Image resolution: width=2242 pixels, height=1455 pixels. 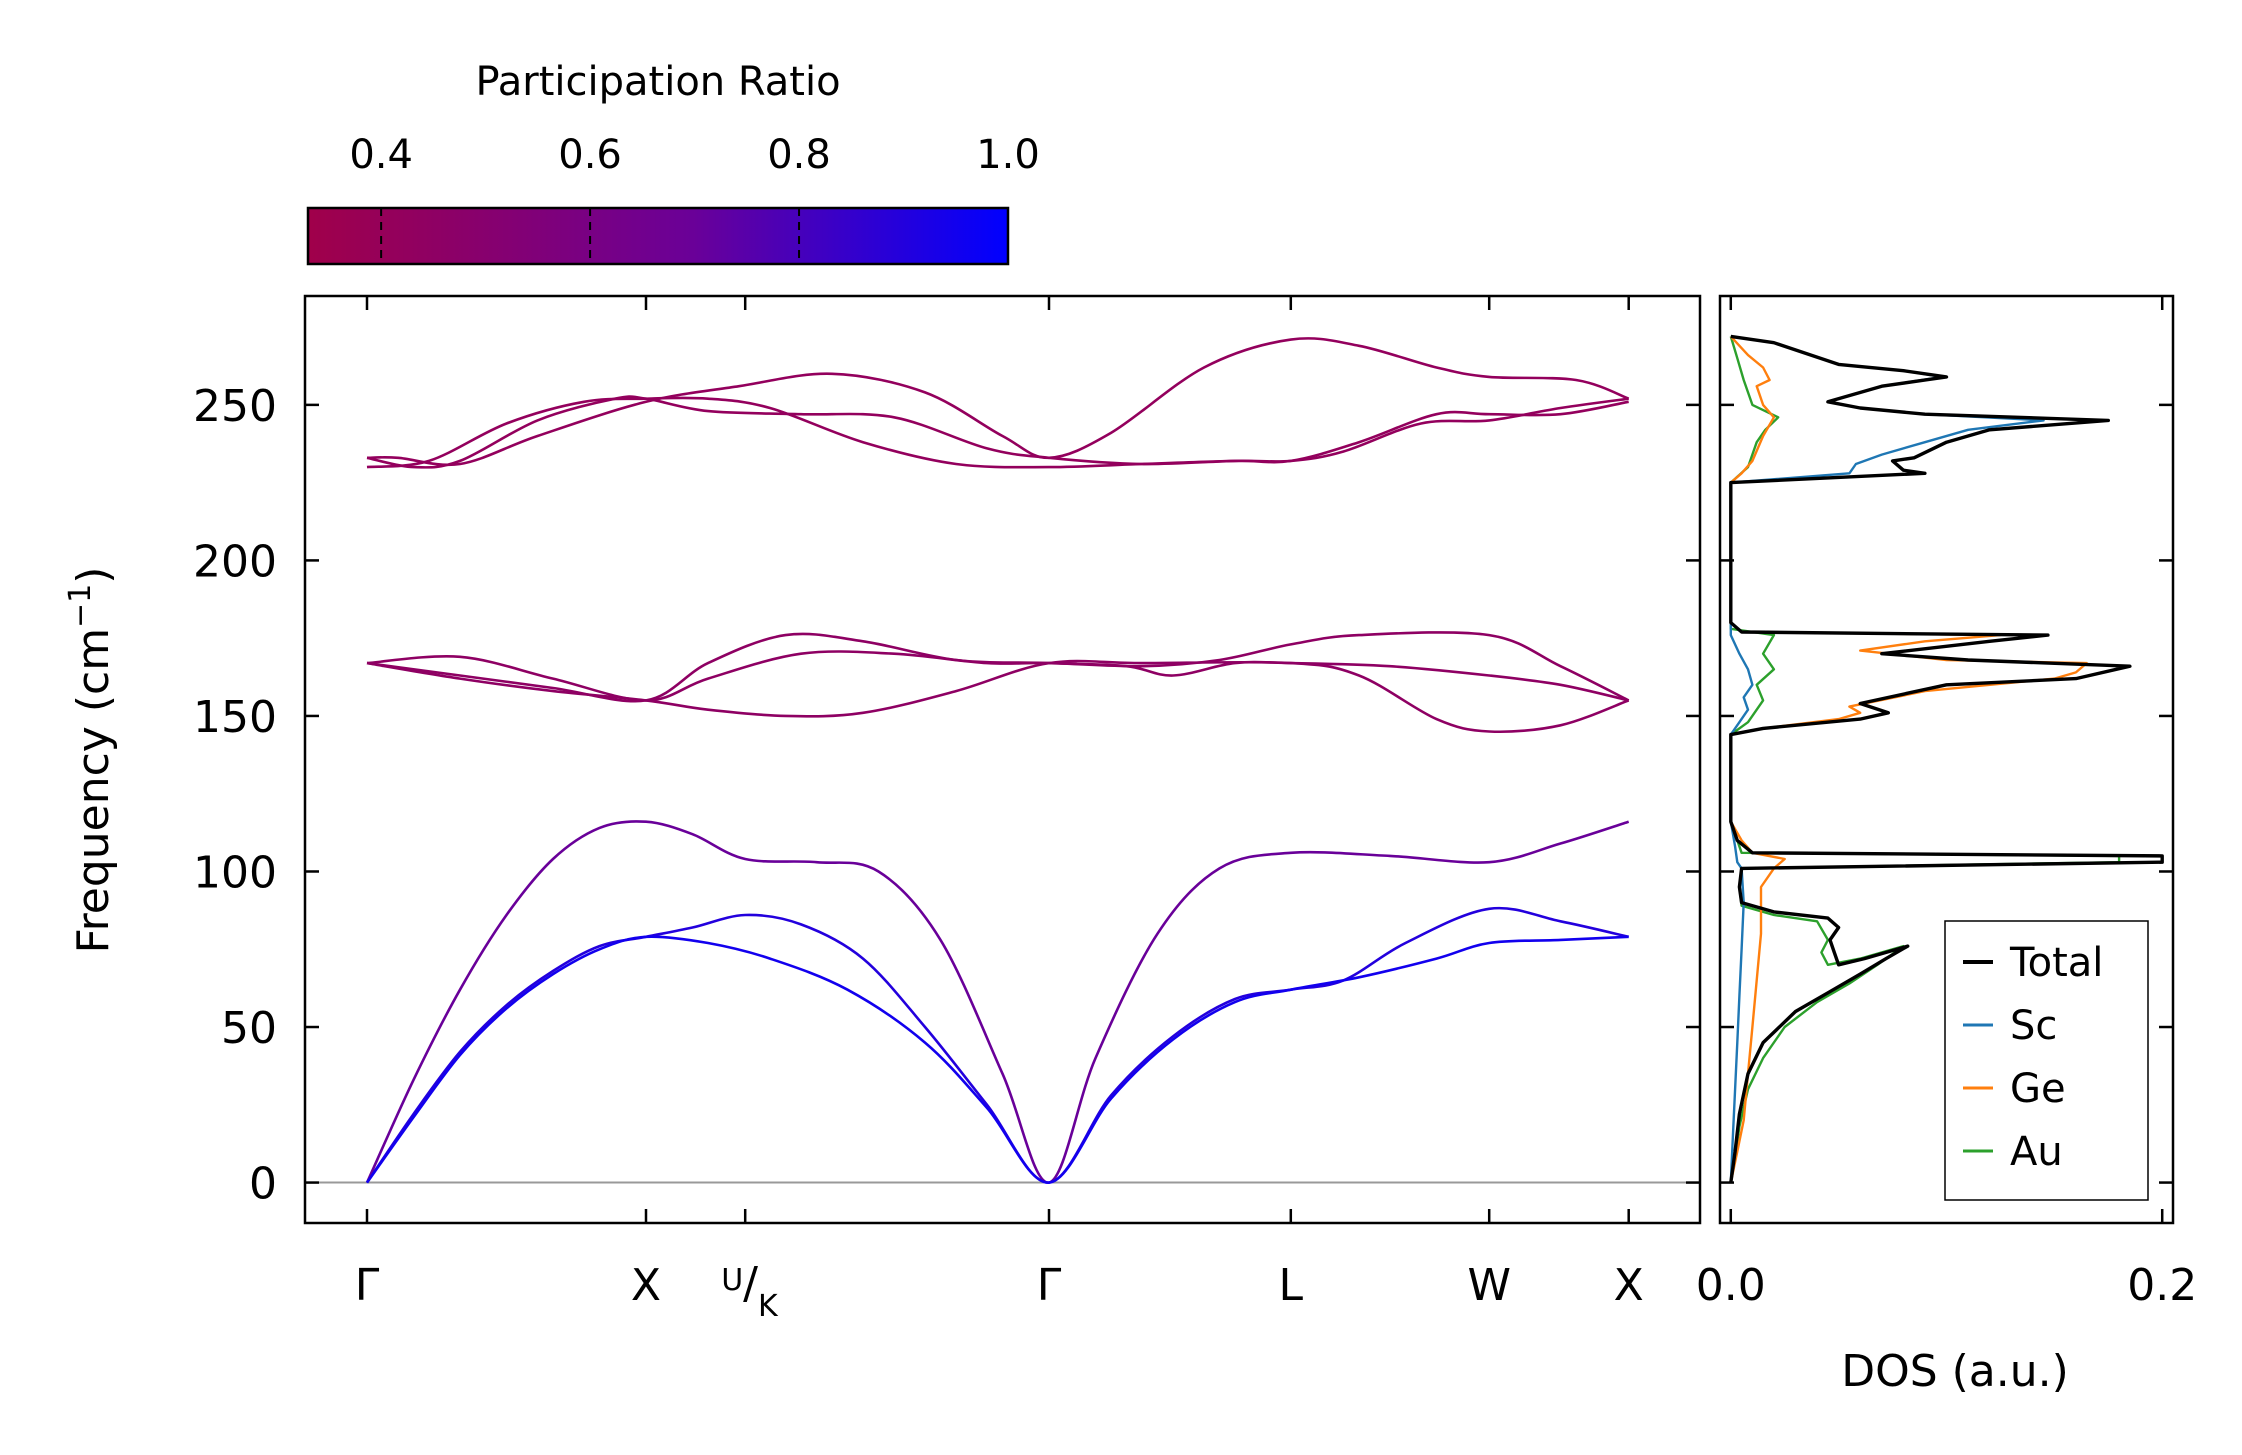 I want to click on dos-legend: Total Sc Ge Au, so click(x=2046, y=1060).